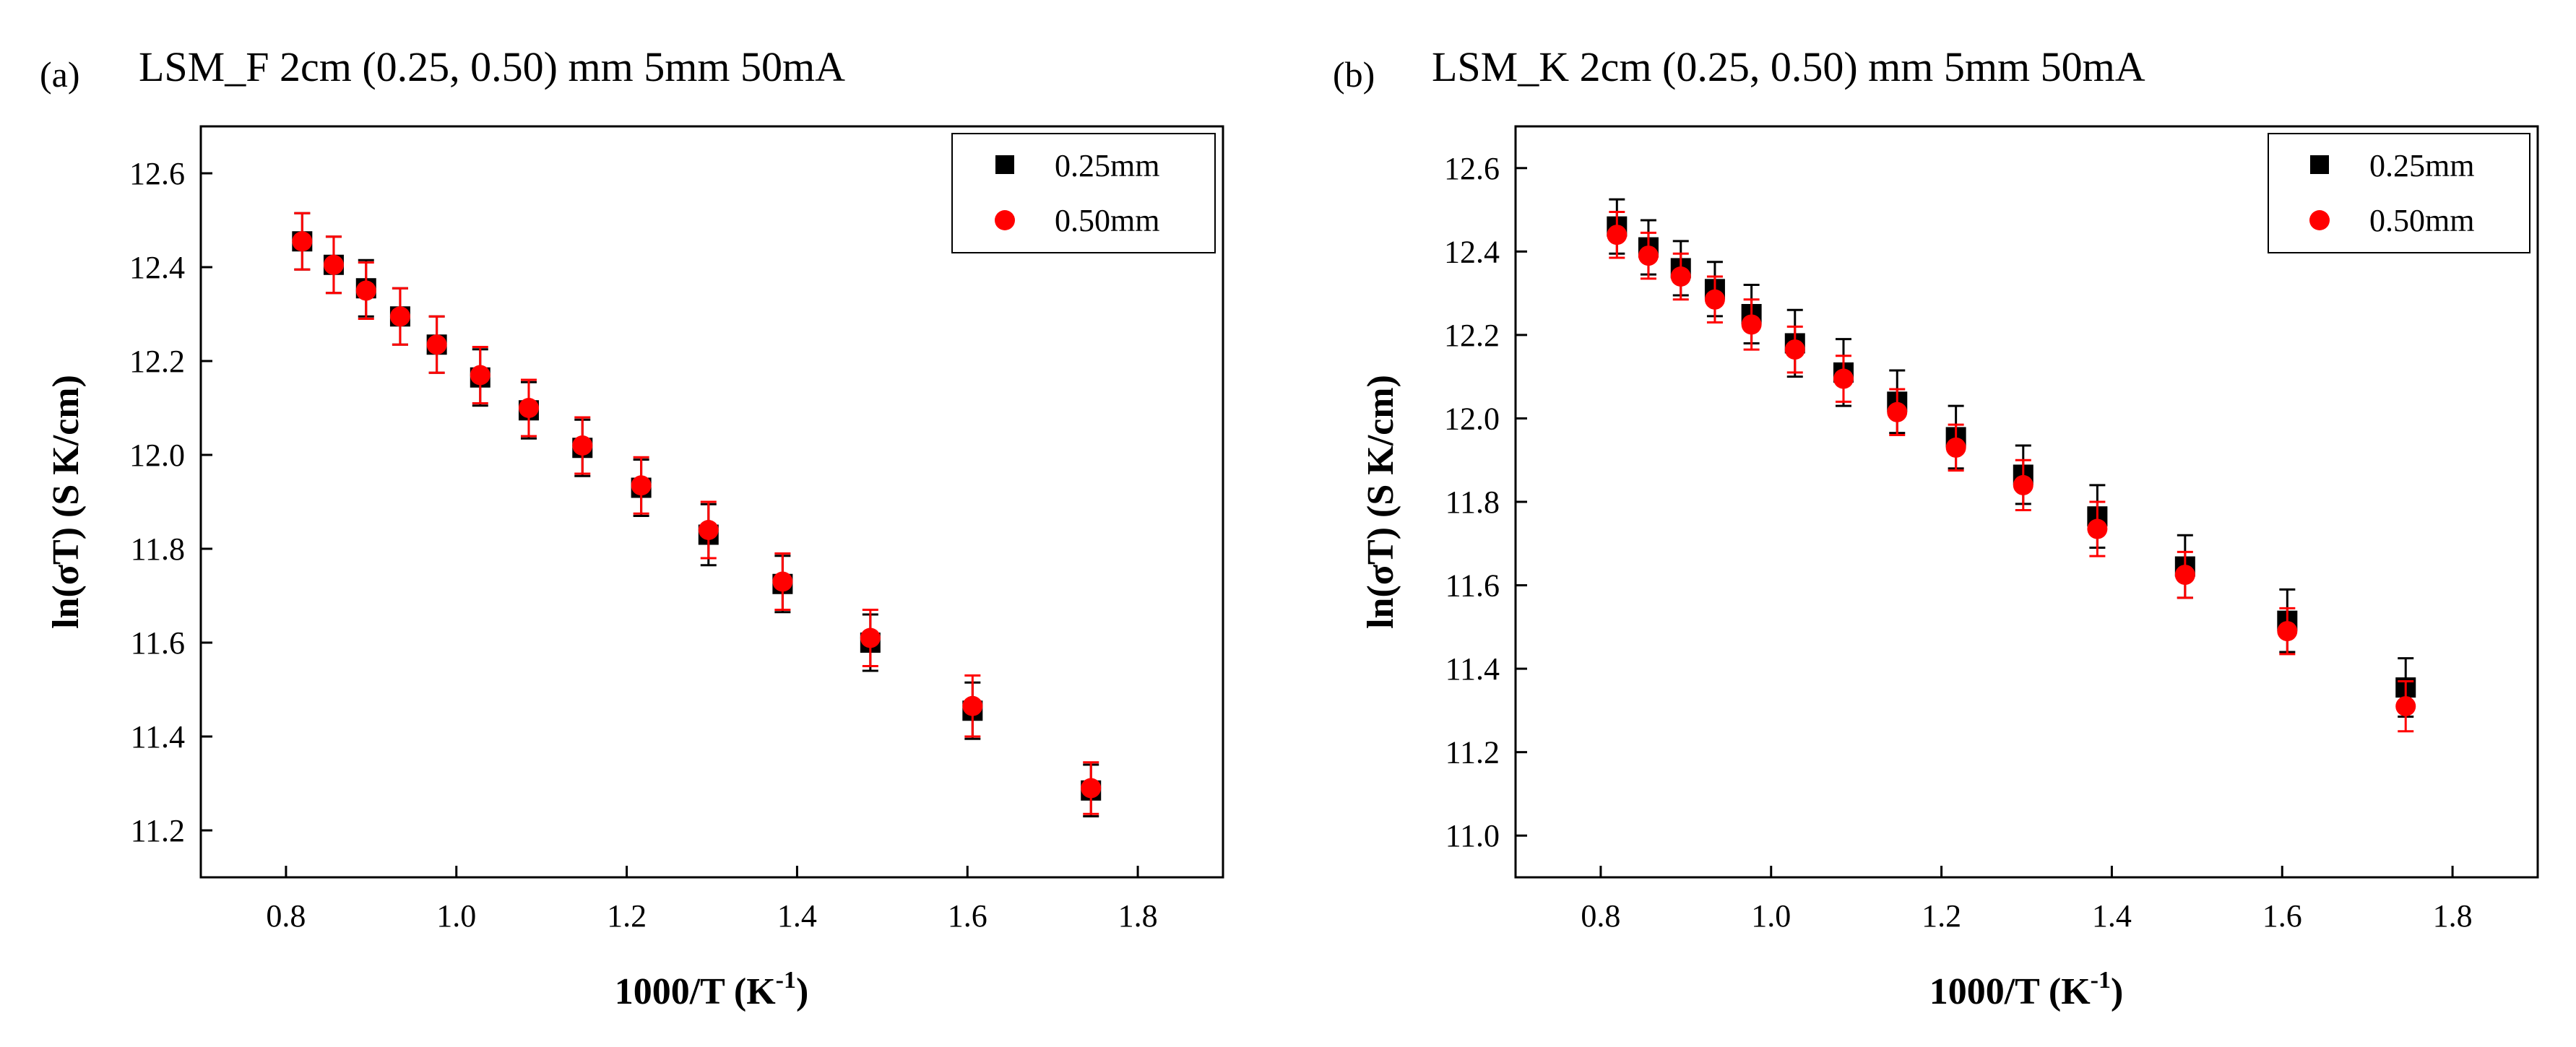 The height and width of the screenshot is (1047, 2576). Describe the element at coordinates (2282, 916) in the screenshot. I see `x-tick-label-b: 1.6` at that location.